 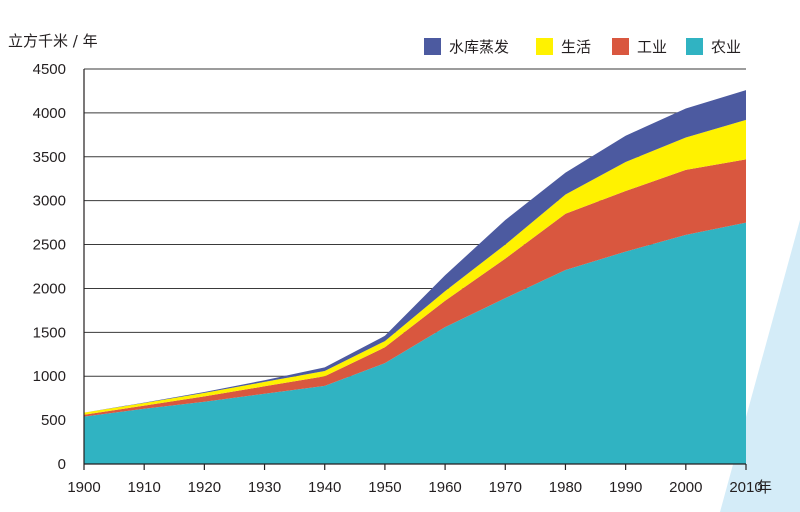 I want to click on x-tick-label: 1970, so click(x=505, y=487).